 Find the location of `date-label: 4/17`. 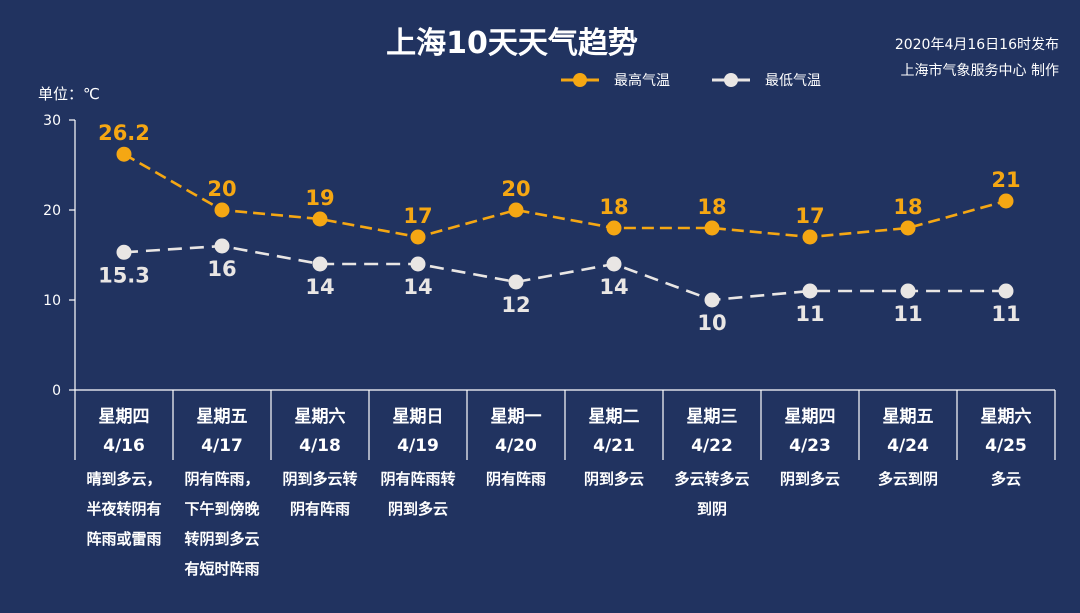

date-label: 4/17 is located at coordinates (222, 446).